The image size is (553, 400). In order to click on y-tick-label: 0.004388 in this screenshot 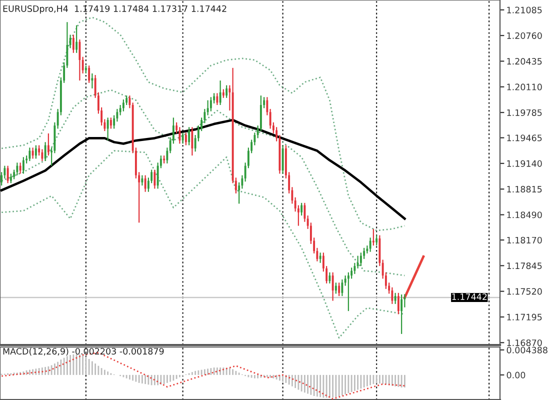, I will do `click(527, 350)`.